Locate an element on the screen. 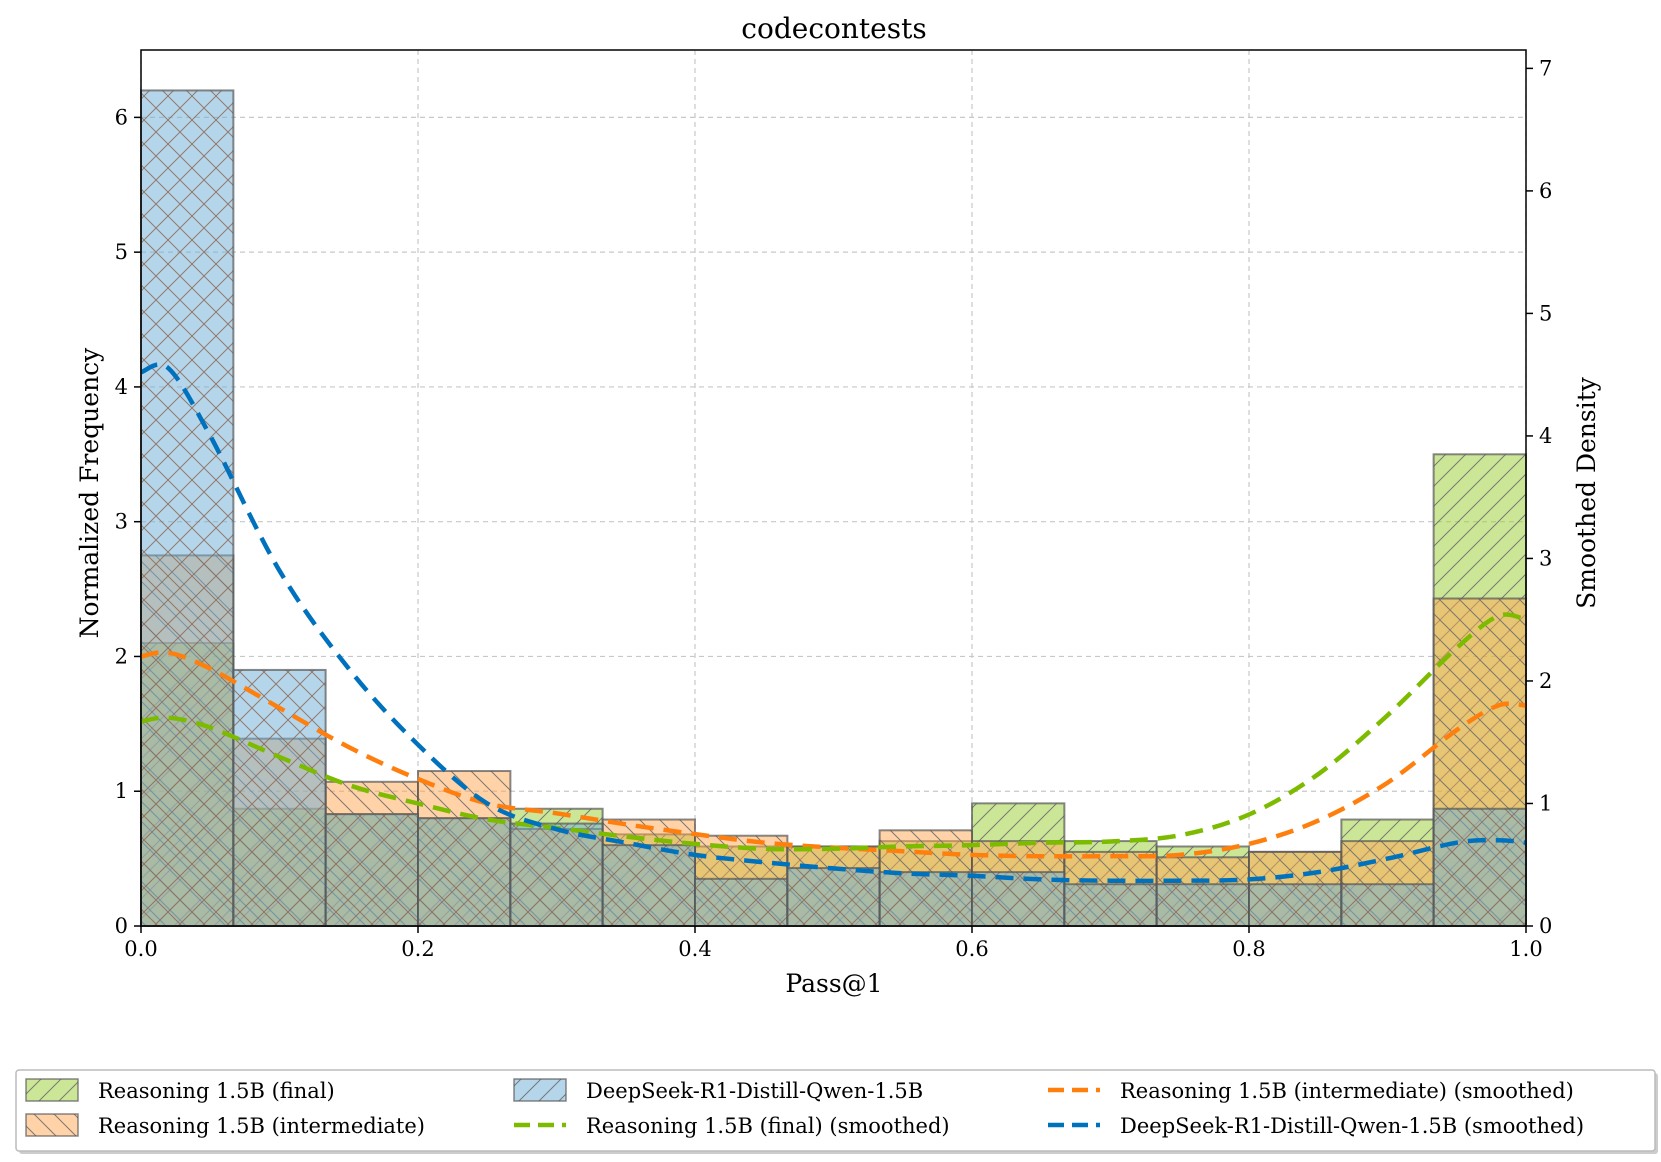 The width and height of the screenshot is (1661, 1162). y2-tick-label: 4 is located at coordinates (1545, 436).